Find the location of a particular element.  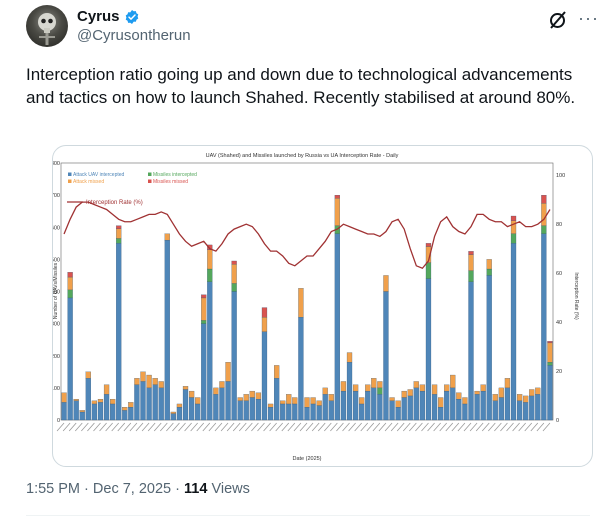

y-tick-label: 0 is located at coordinates (58, 421).